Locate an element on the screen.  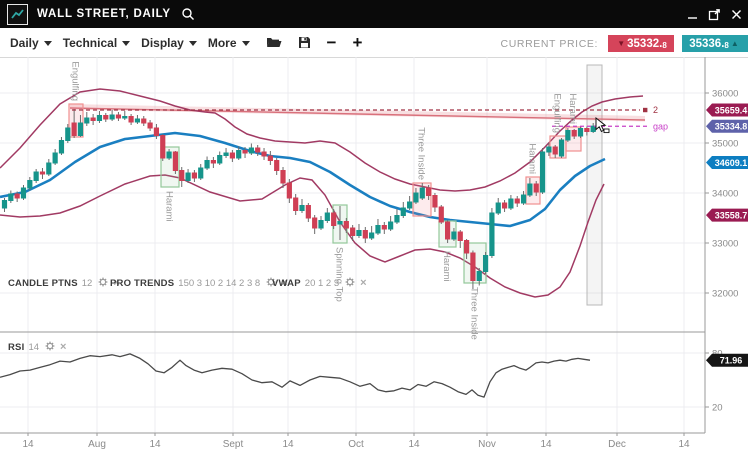
price-level-badge-value: 34609.1 is located at coordinates (731, 163).